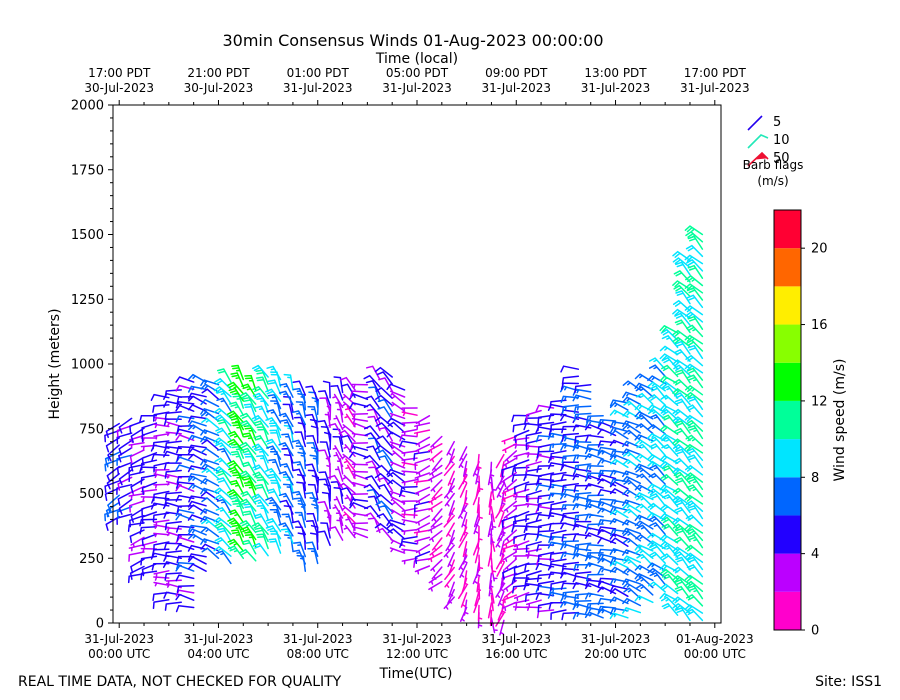 This screenshot has height=700, width=900. I want to click on colorbar: 0 4 8 12 16 20, so click(800, 424).